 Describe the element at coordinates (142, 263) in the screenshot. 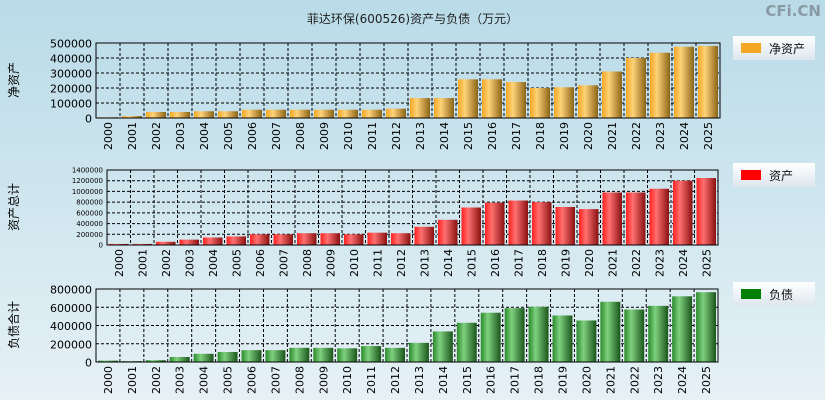

I see `x-tick-label: 2001` at that location.